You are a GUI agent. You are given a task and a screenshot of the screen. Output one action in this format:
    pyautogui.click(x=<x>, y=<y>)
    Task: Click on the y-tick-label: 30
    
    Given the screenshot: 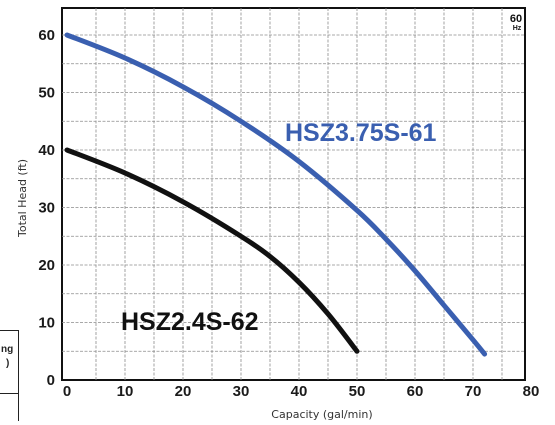 What is the action you would take?
    pyautogui.click(x=46, y=208)
    